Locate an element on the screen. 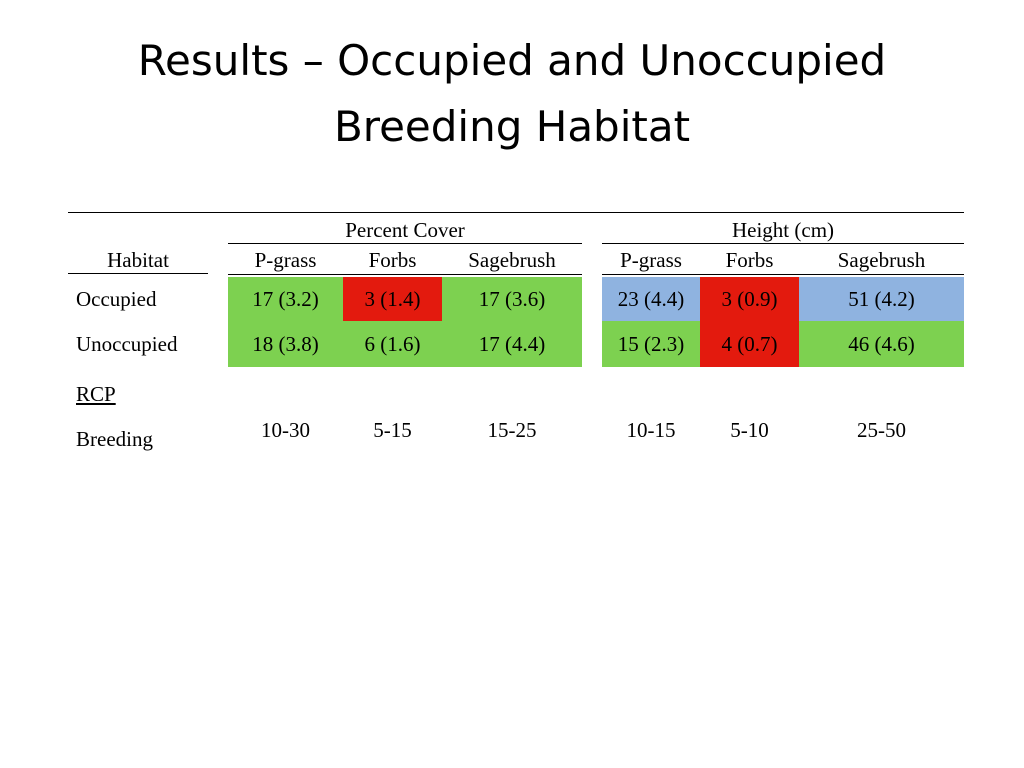 The image size is (1024, 768). unoccupied-pc-sagebrush-fill is located at coordinates (512, 344).